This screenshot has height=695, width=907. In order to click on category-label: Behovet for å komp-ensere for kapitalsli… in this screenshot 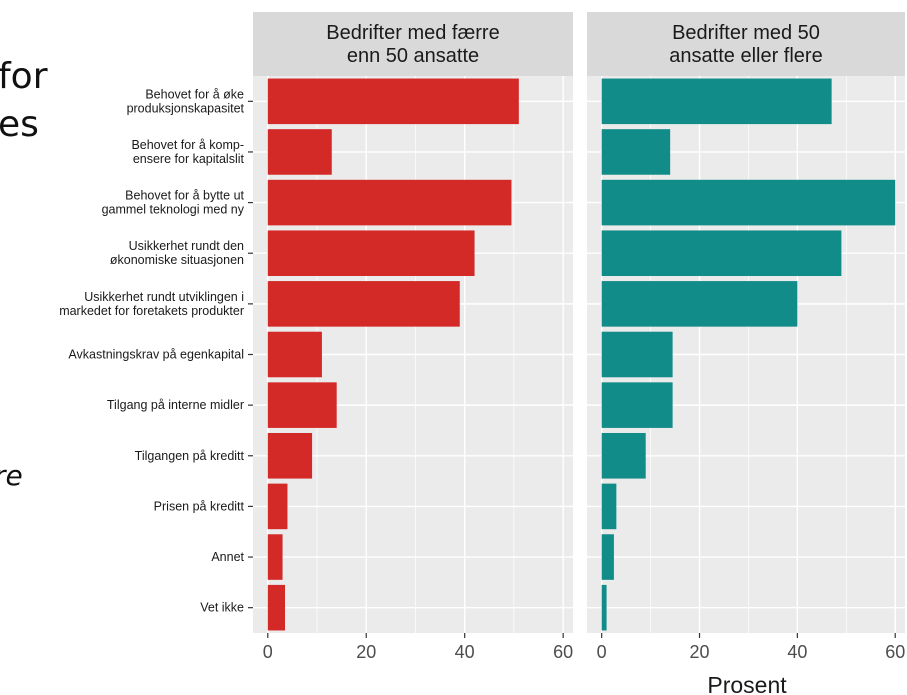, I will do `click(187, 152)`.